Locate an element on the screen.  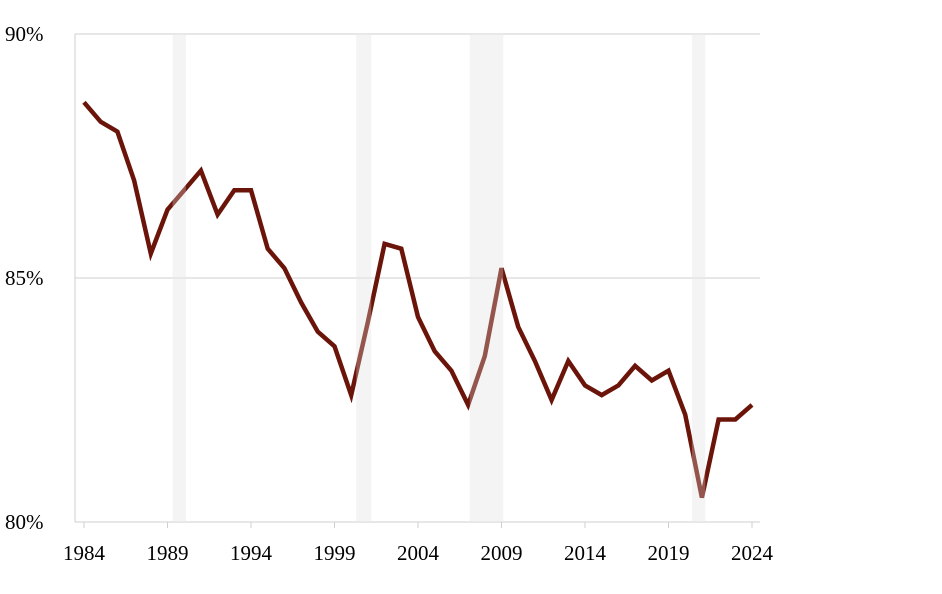
x-tick-label: 2009 is located at coordinates (502, 553).